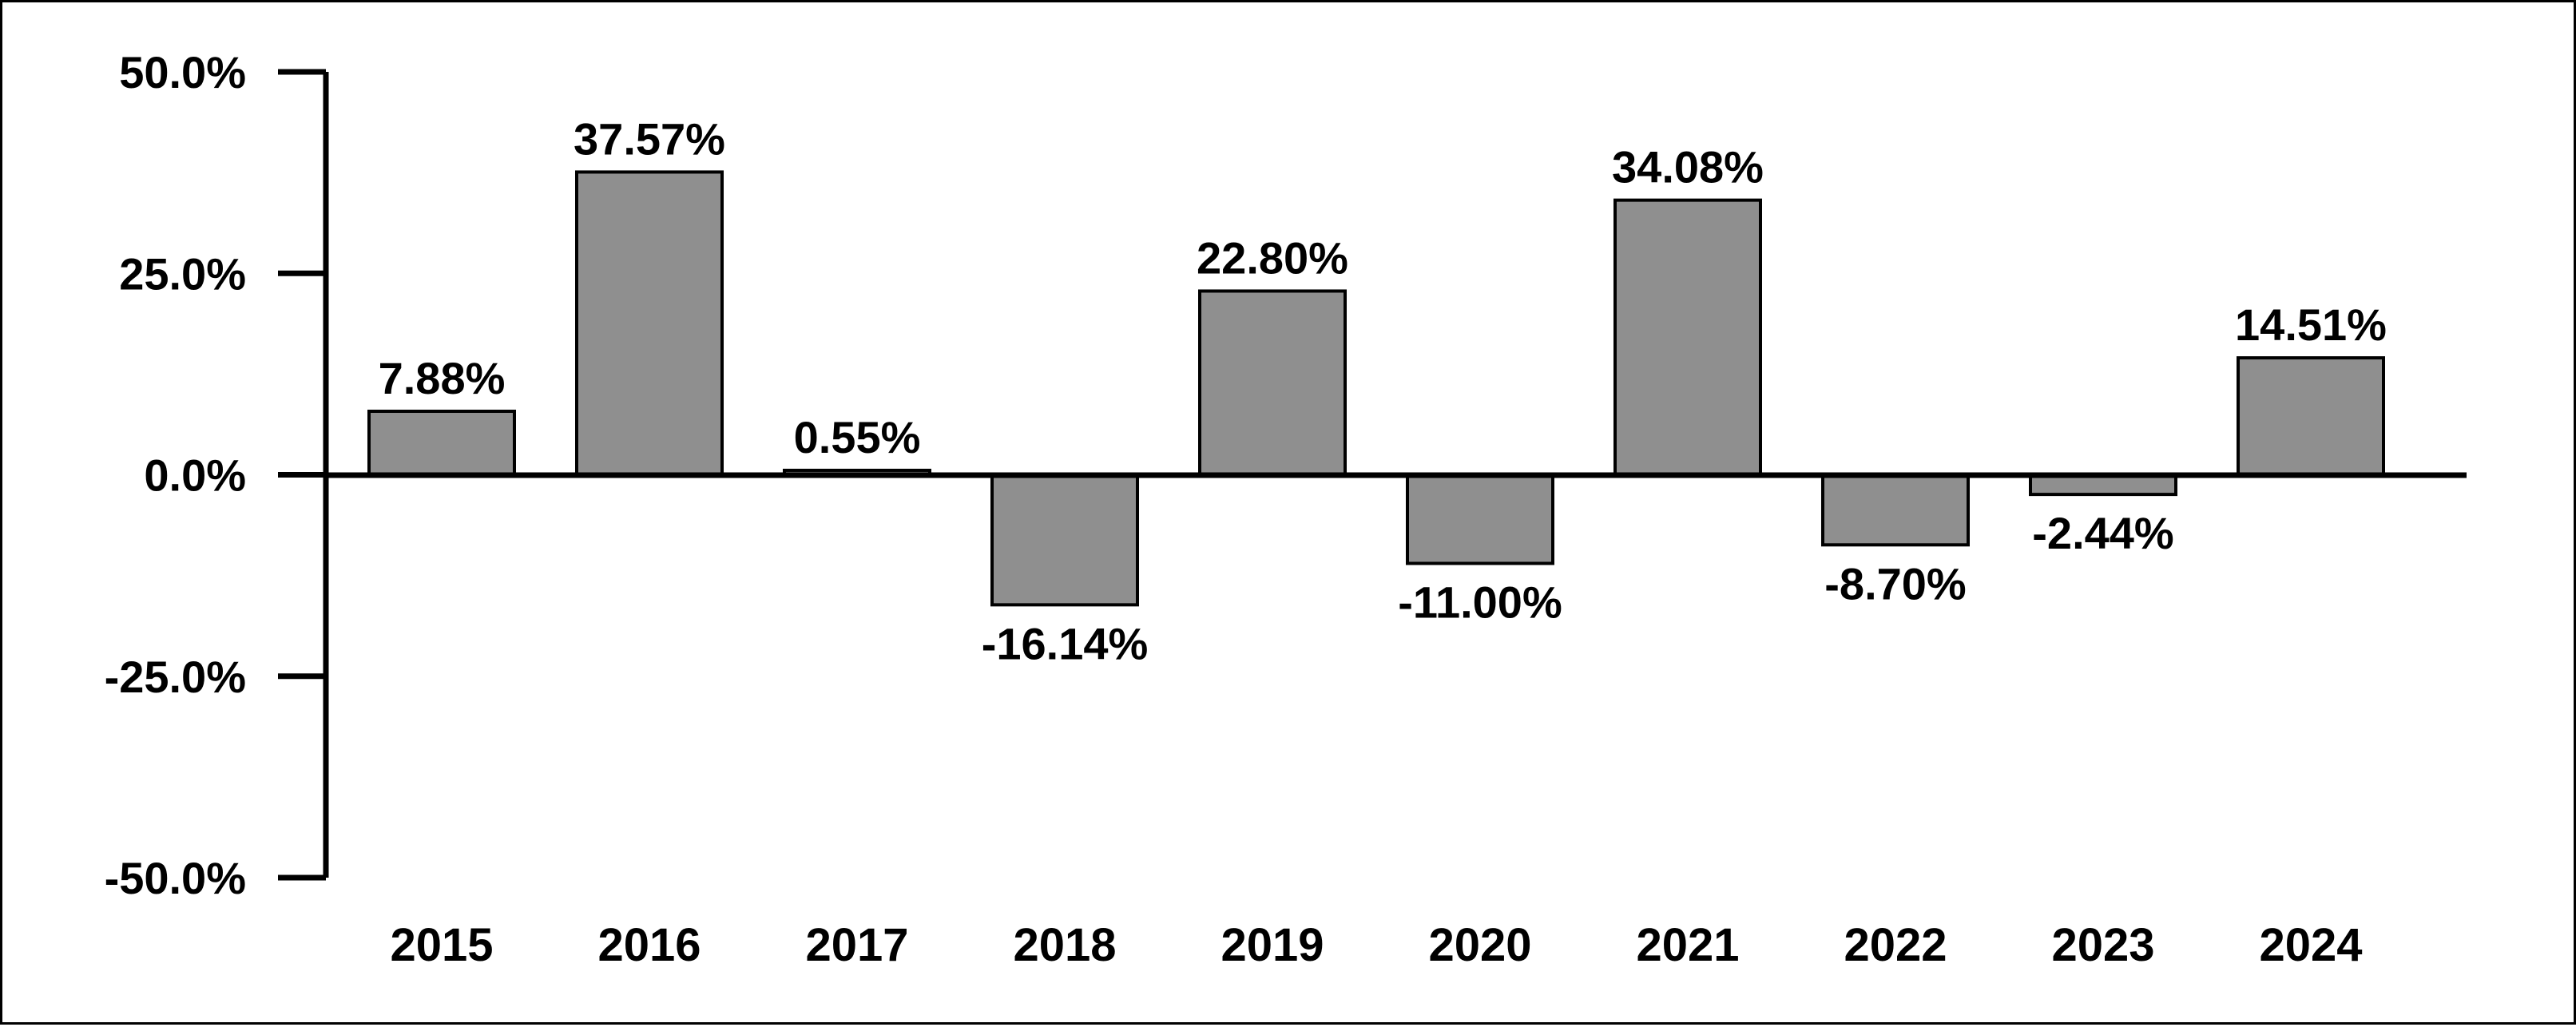 The height and width of the screenshot is (1027, 2576). I want to click on x-tick-label: 2023, so click(2102, 945).